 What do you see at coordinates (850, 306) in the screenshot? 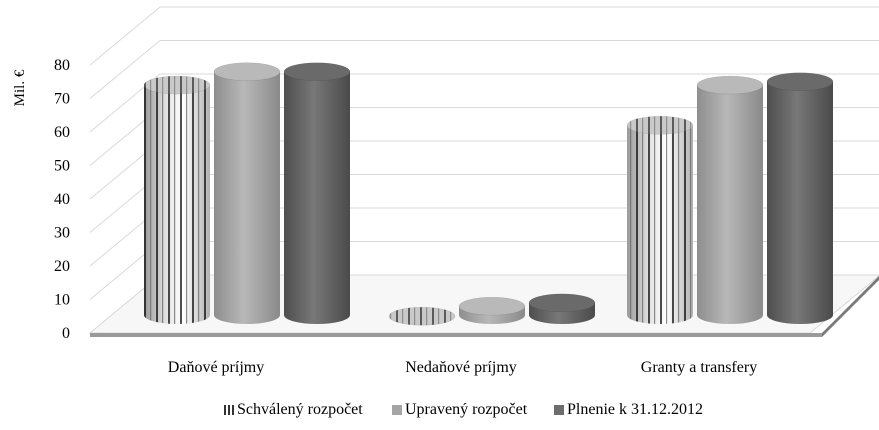
I see `floor-side-edge` at bounding box center [850, 306].